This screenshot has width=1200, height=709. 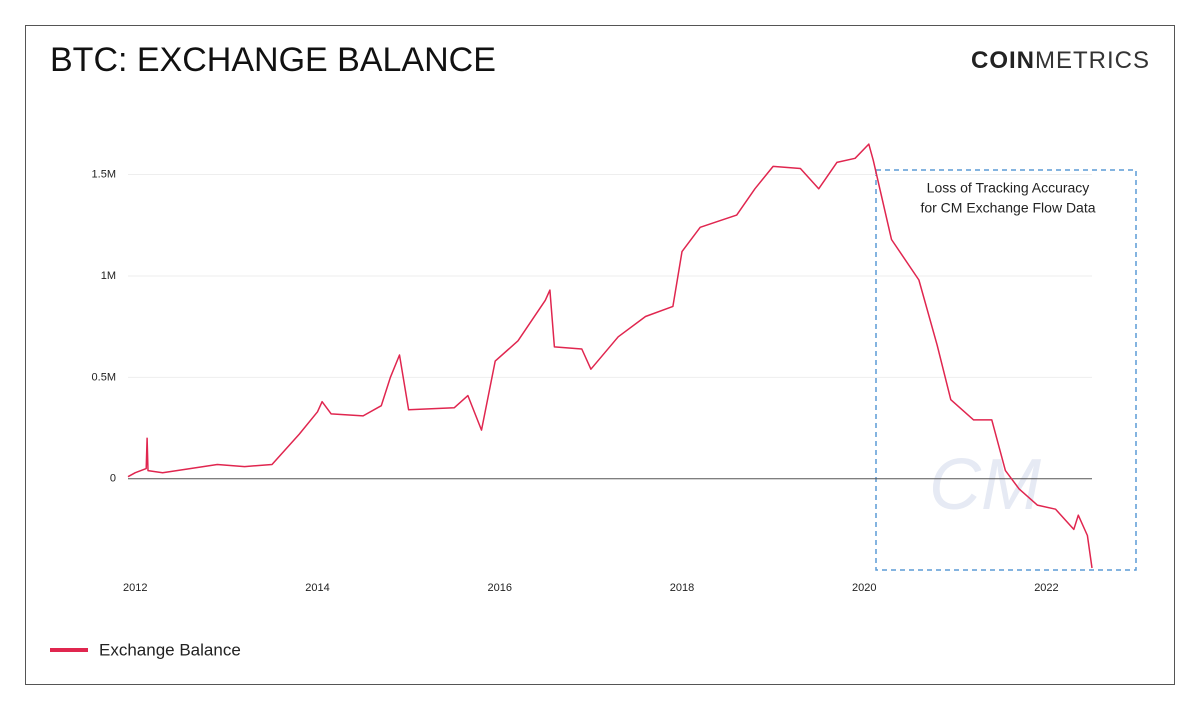 I want to click on x-tick-label: 2020, so click(x=864, y=588).